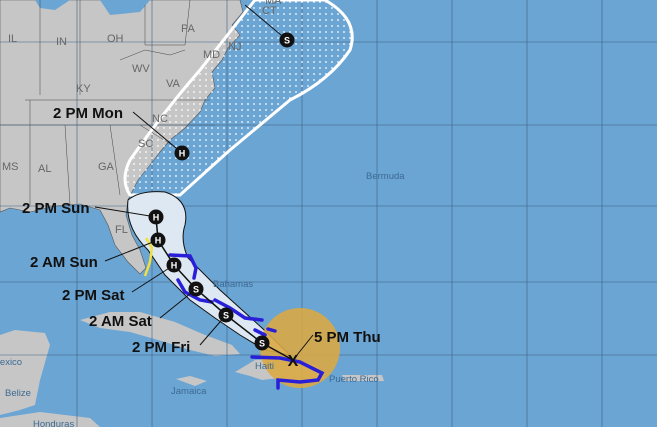  What do you see at coordinates (12, 39) in the screenshot?
I see `state-label-il: IL` at bounding box center [12, 39].